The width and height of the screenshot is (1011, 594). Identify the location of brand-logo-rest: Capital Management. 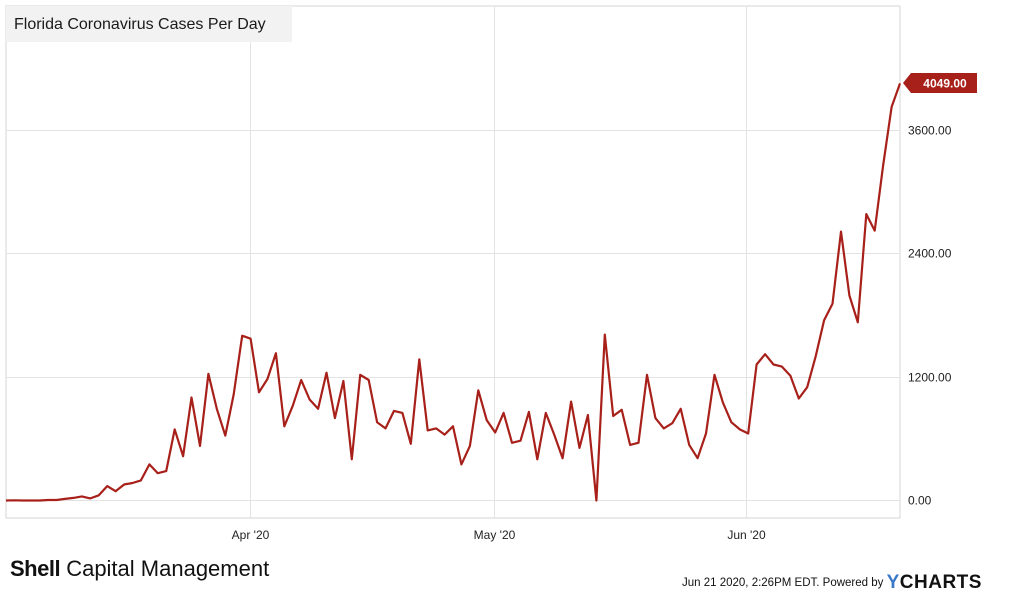
(165, 568).